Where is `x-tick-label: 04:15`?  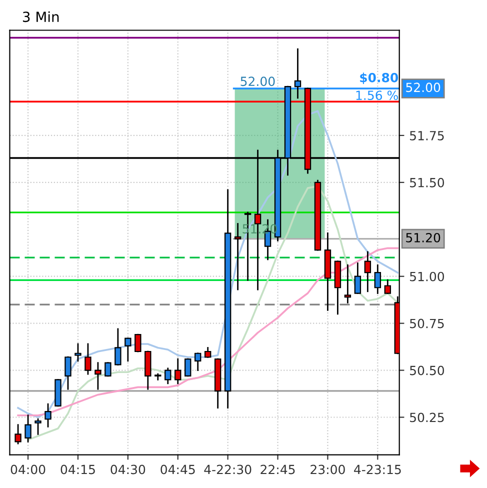
x-tick-label: 04:15 is located at coordinates (77, 469).